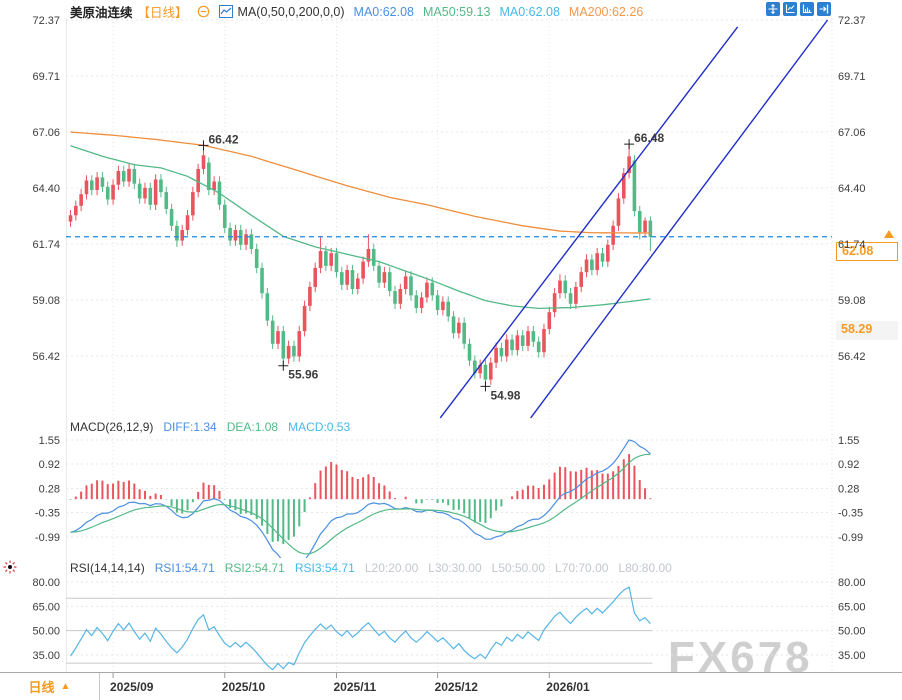 The image size is (902, 700). I want to click on axis-scale-icon, so click(790, 9).